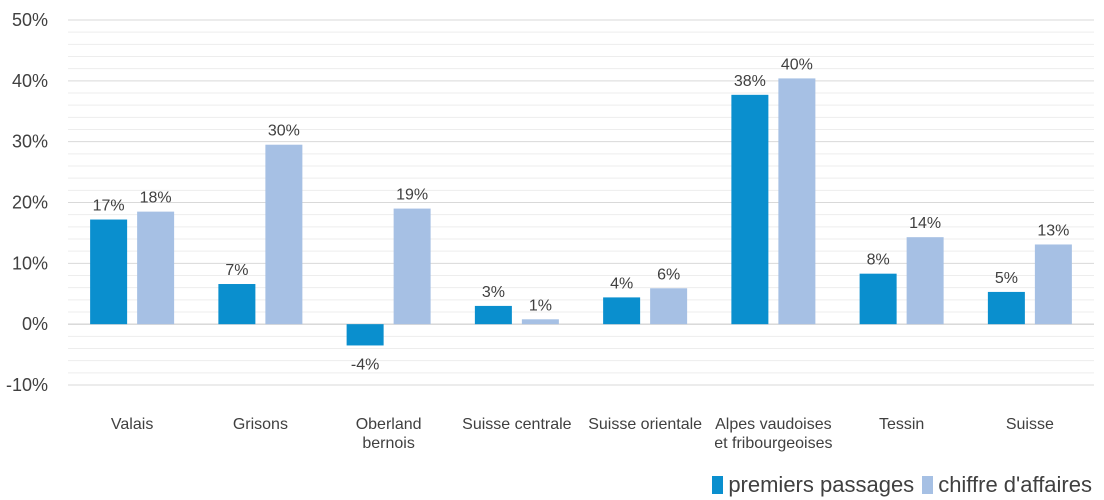  What do you see at coordinates (27, 385) in the screenshot?
I see `y-tick-label: -10%` at bounding box center [27, 385].